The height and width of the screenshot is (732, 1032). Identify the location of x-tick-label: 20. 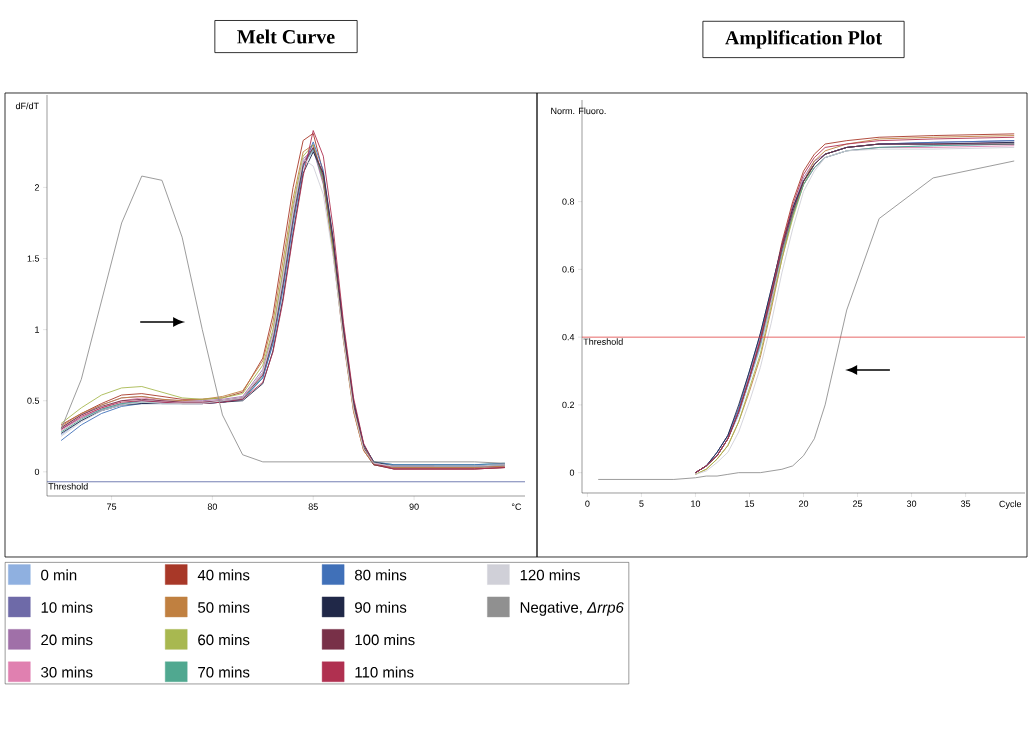
(803, 503).